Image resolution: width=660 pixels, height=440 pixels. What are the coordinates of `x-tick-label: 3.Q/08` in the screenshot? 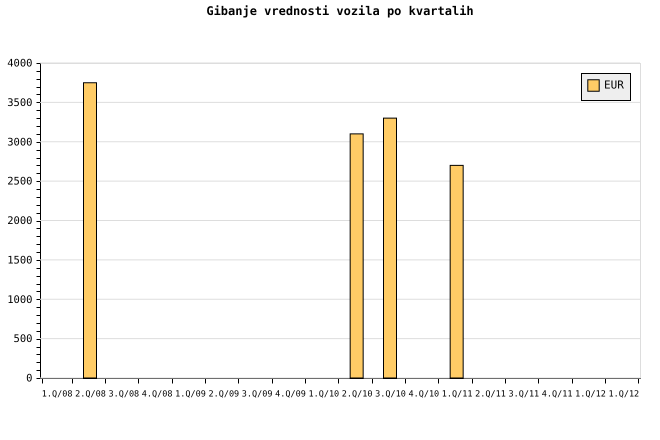 It's located at (124, 395).